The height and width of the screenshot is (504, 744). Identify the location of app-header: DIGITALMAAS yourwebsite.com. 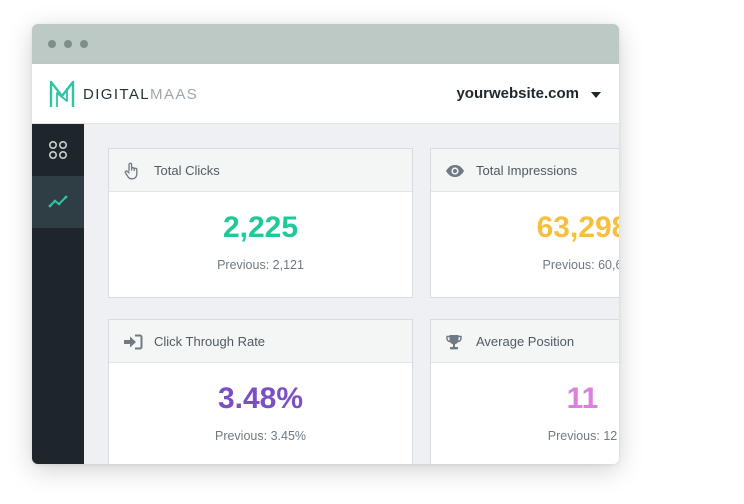
(325, 94).